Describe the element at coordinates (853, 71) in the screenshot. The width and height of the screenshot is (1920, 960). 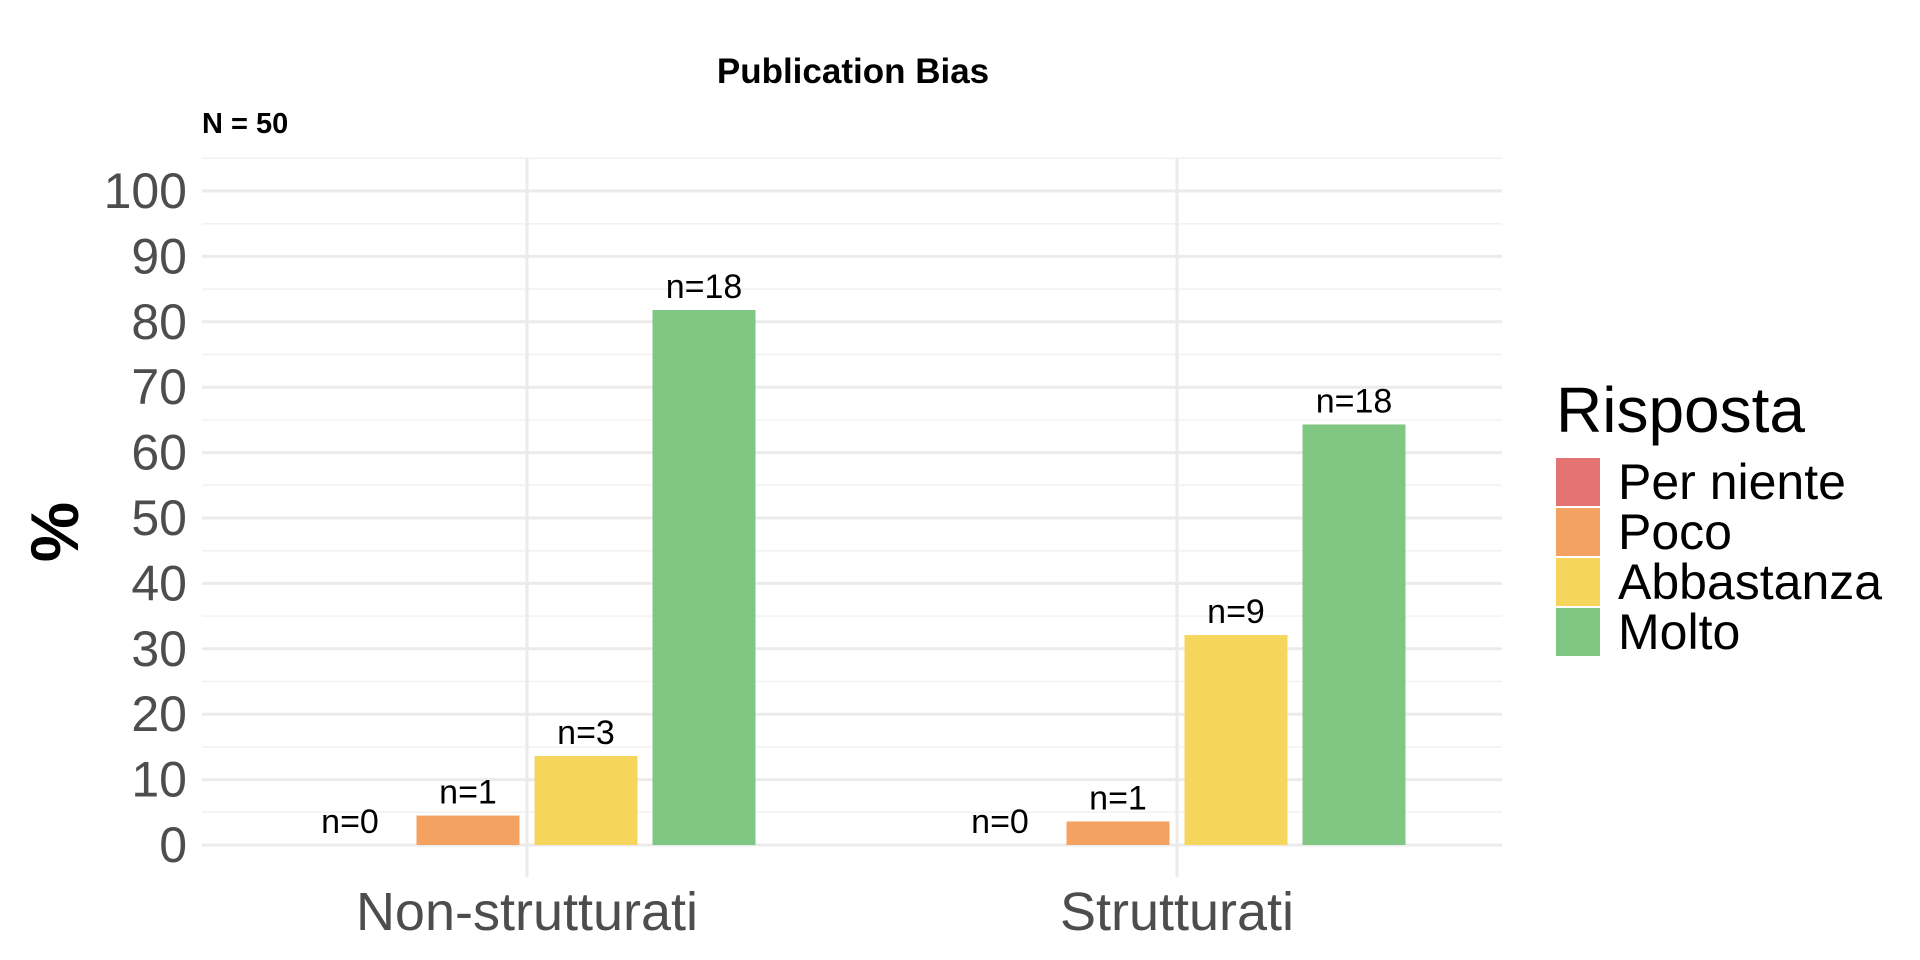
I see `chart-title: Publication Bias` at that location.